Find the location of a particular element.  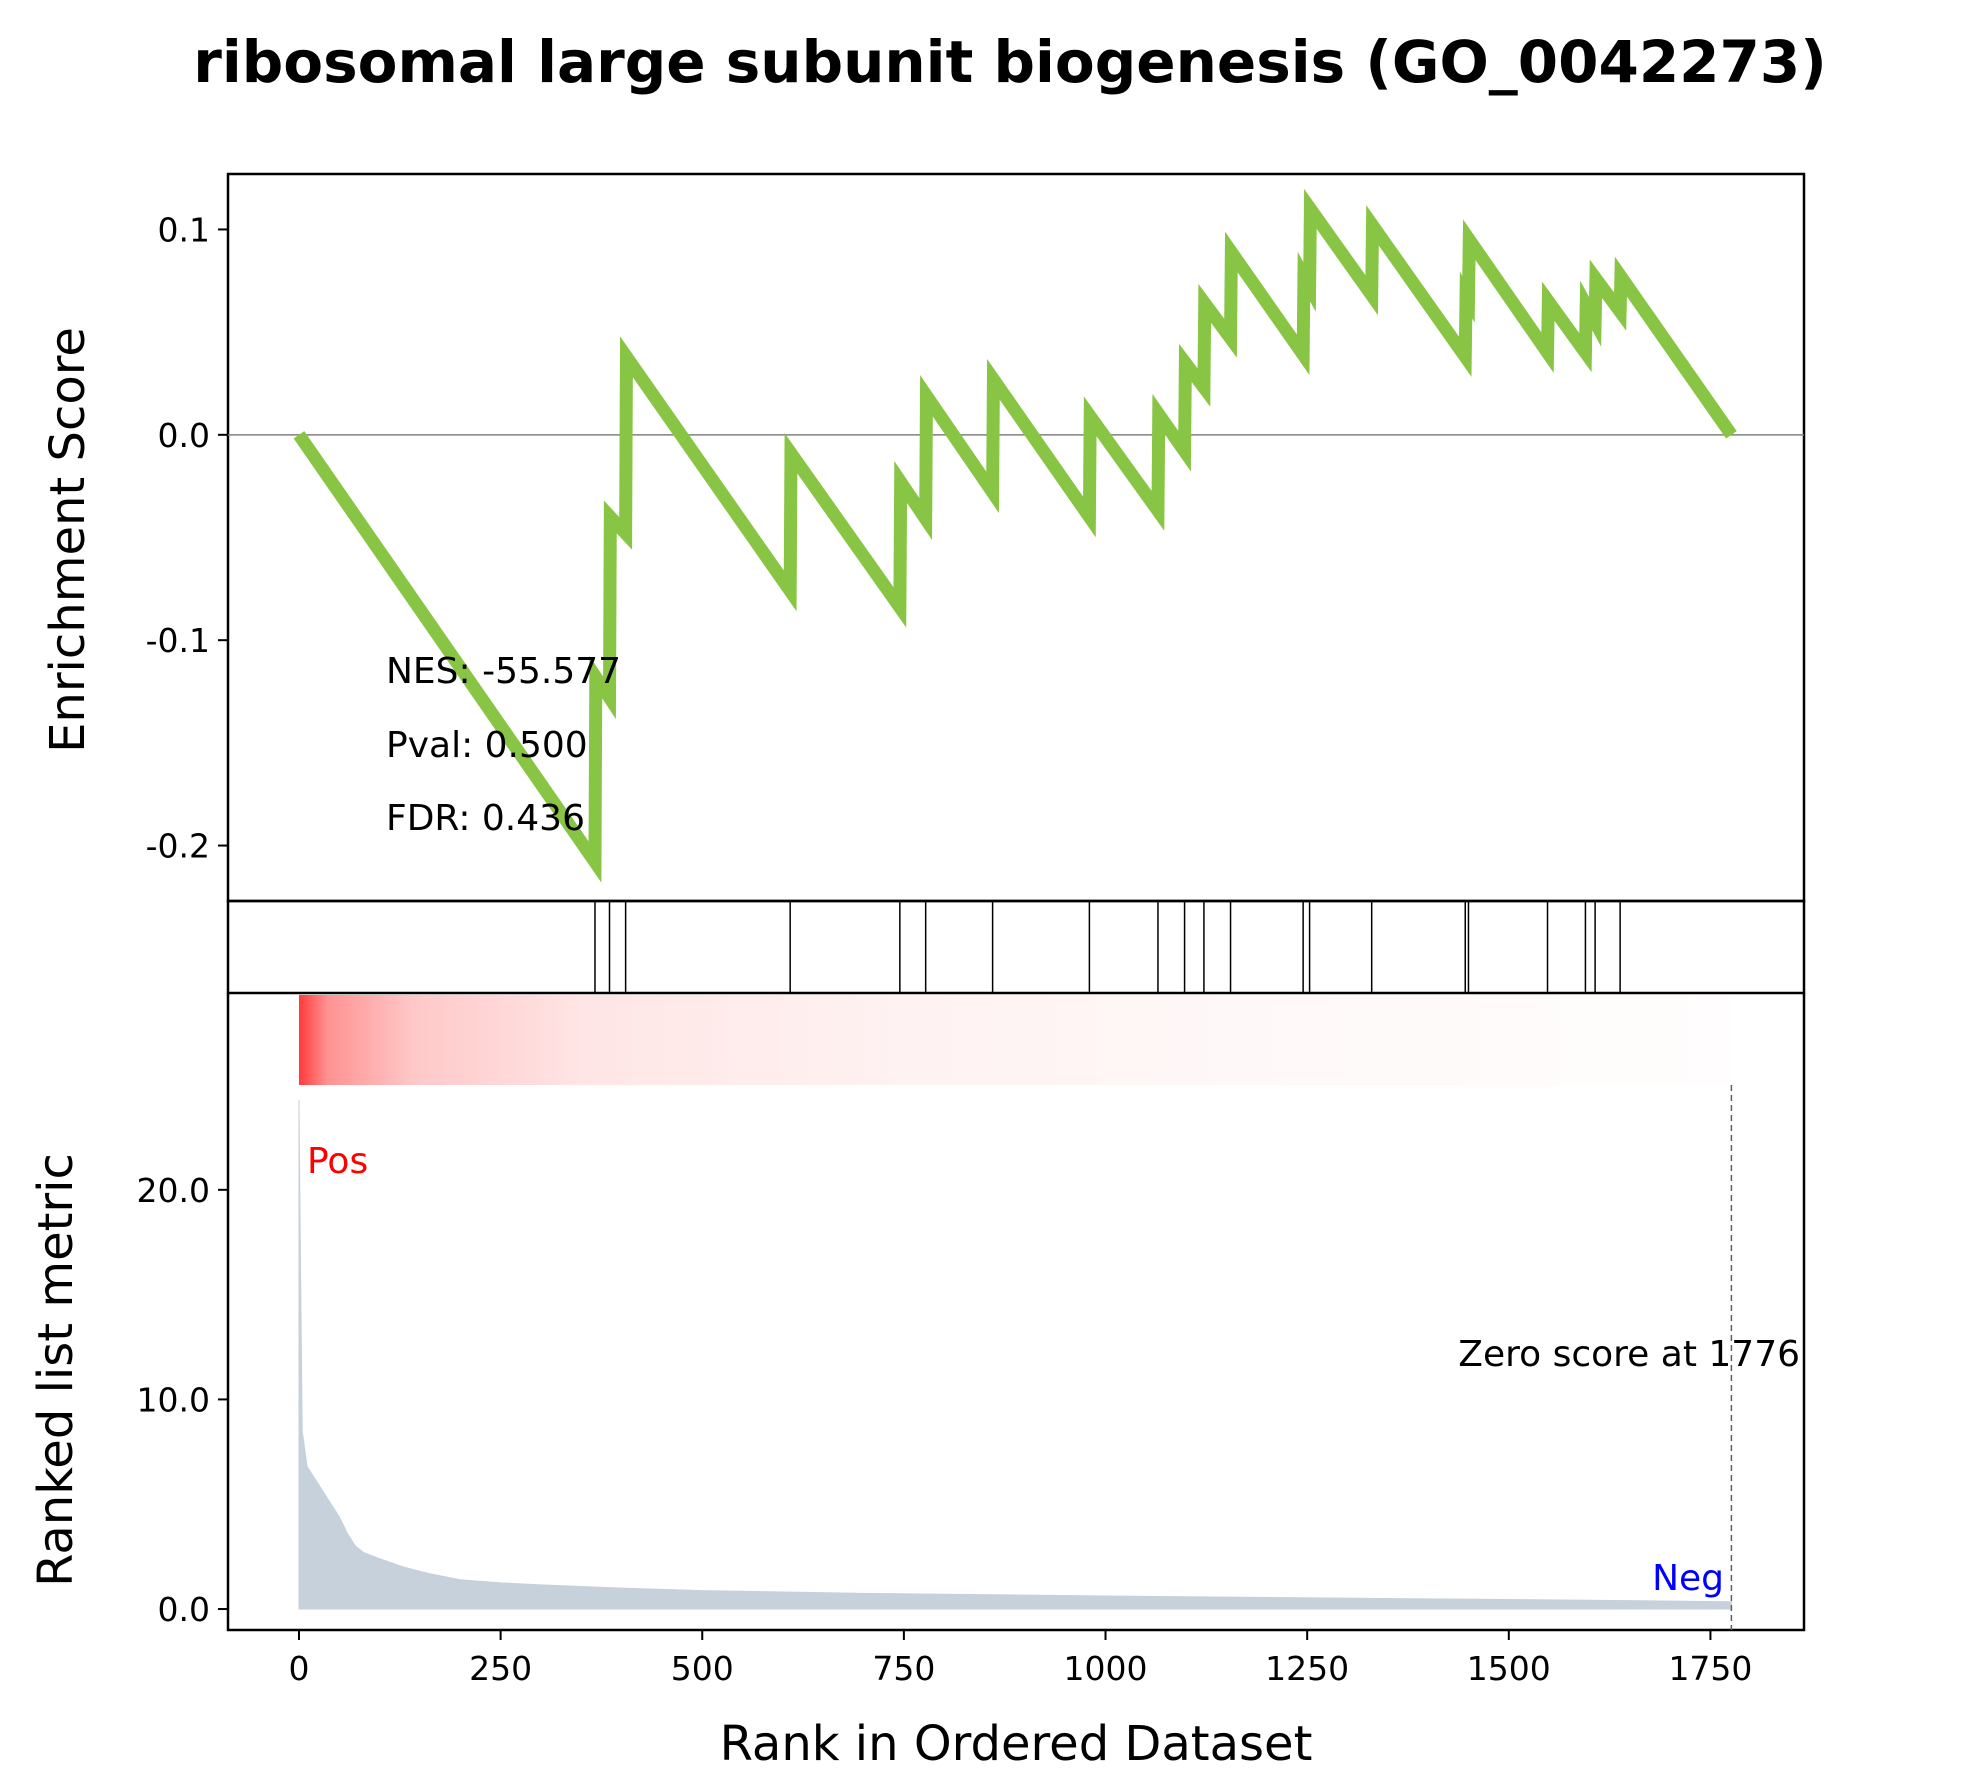

pos-label: Pos is located at coordinates (337, 1161).